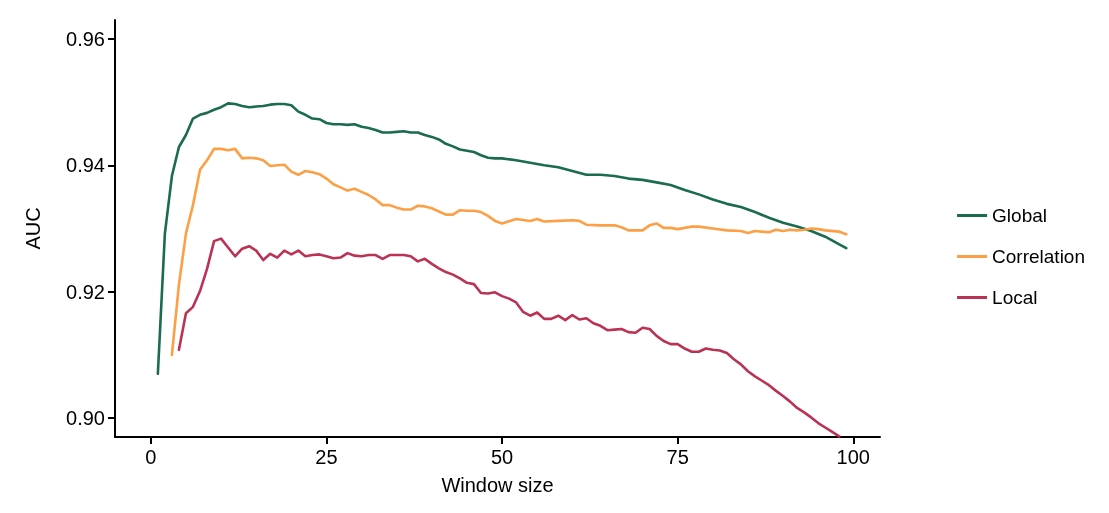 Image resolution: width=1109 pixels, height=513 pixels. I want to click on x-tick-label: 50, so click(502, 457).